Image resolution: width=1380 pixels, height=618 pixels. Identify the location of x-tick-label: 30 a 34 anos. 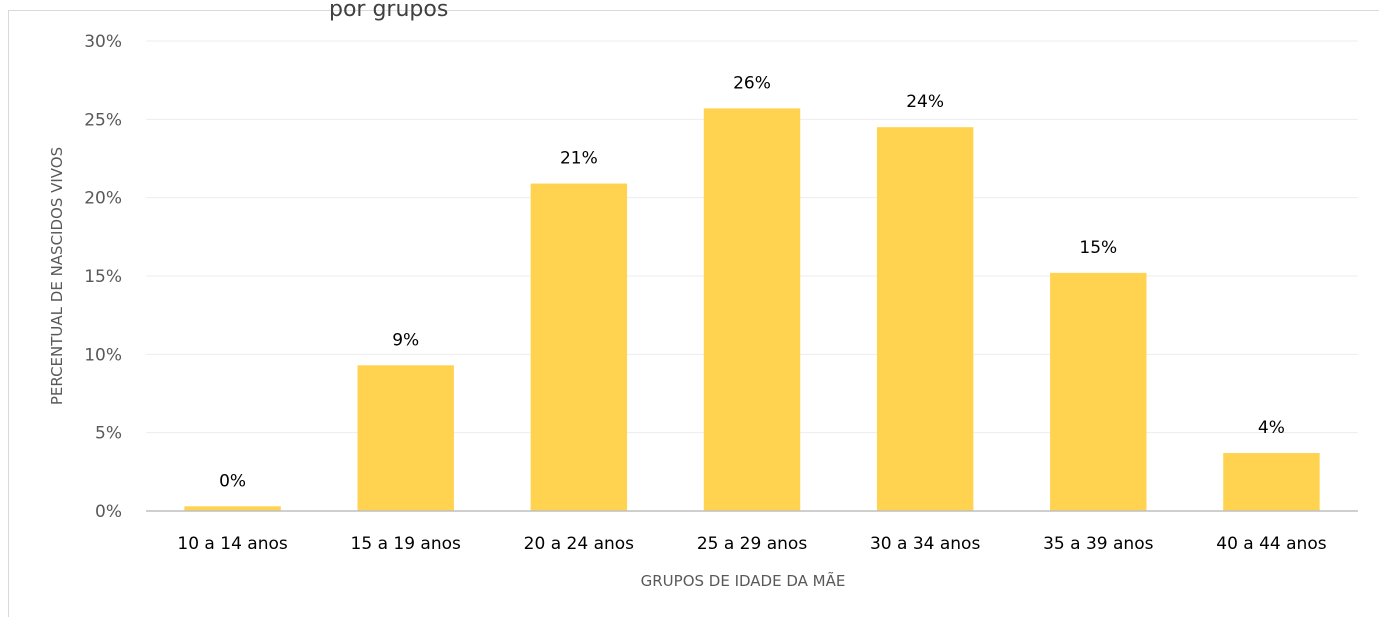
(925, 544).